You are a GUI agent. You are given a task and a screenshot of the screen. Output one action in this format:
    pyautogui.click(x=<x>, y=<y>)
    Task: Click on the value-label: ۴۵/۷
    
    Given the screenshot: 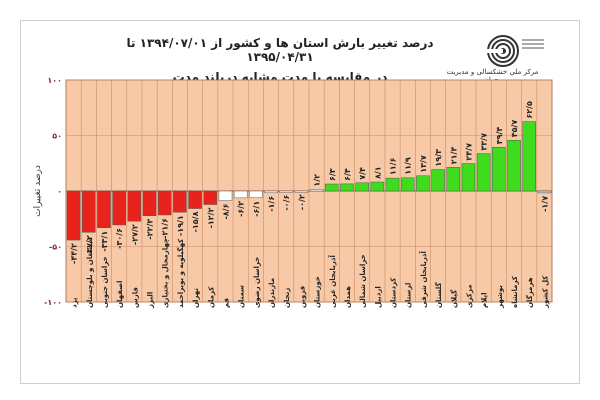 What is the action you would take?
    pyautogui.click(x=514, y=129)
    